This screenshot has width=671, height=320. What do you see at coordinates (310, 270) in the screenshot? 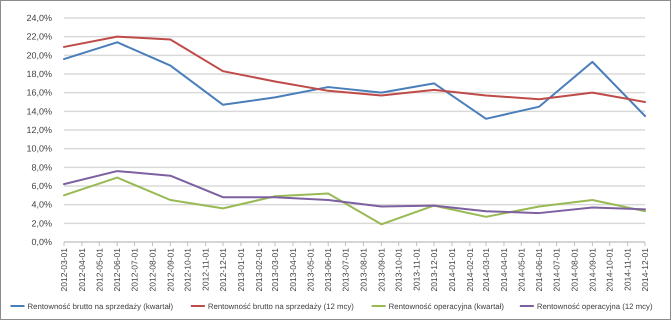
I see `x-tick-label: 2013-05-01` at bounding box center [310, 270].